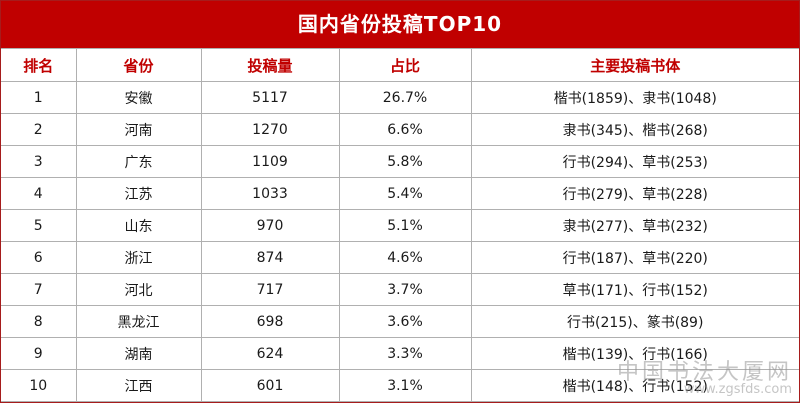 The height and width of the screenshot is (403, 800). Describe the element at coordinates (270, 97) in the screenshot. I see `cell-submissions: 5117` at that location.